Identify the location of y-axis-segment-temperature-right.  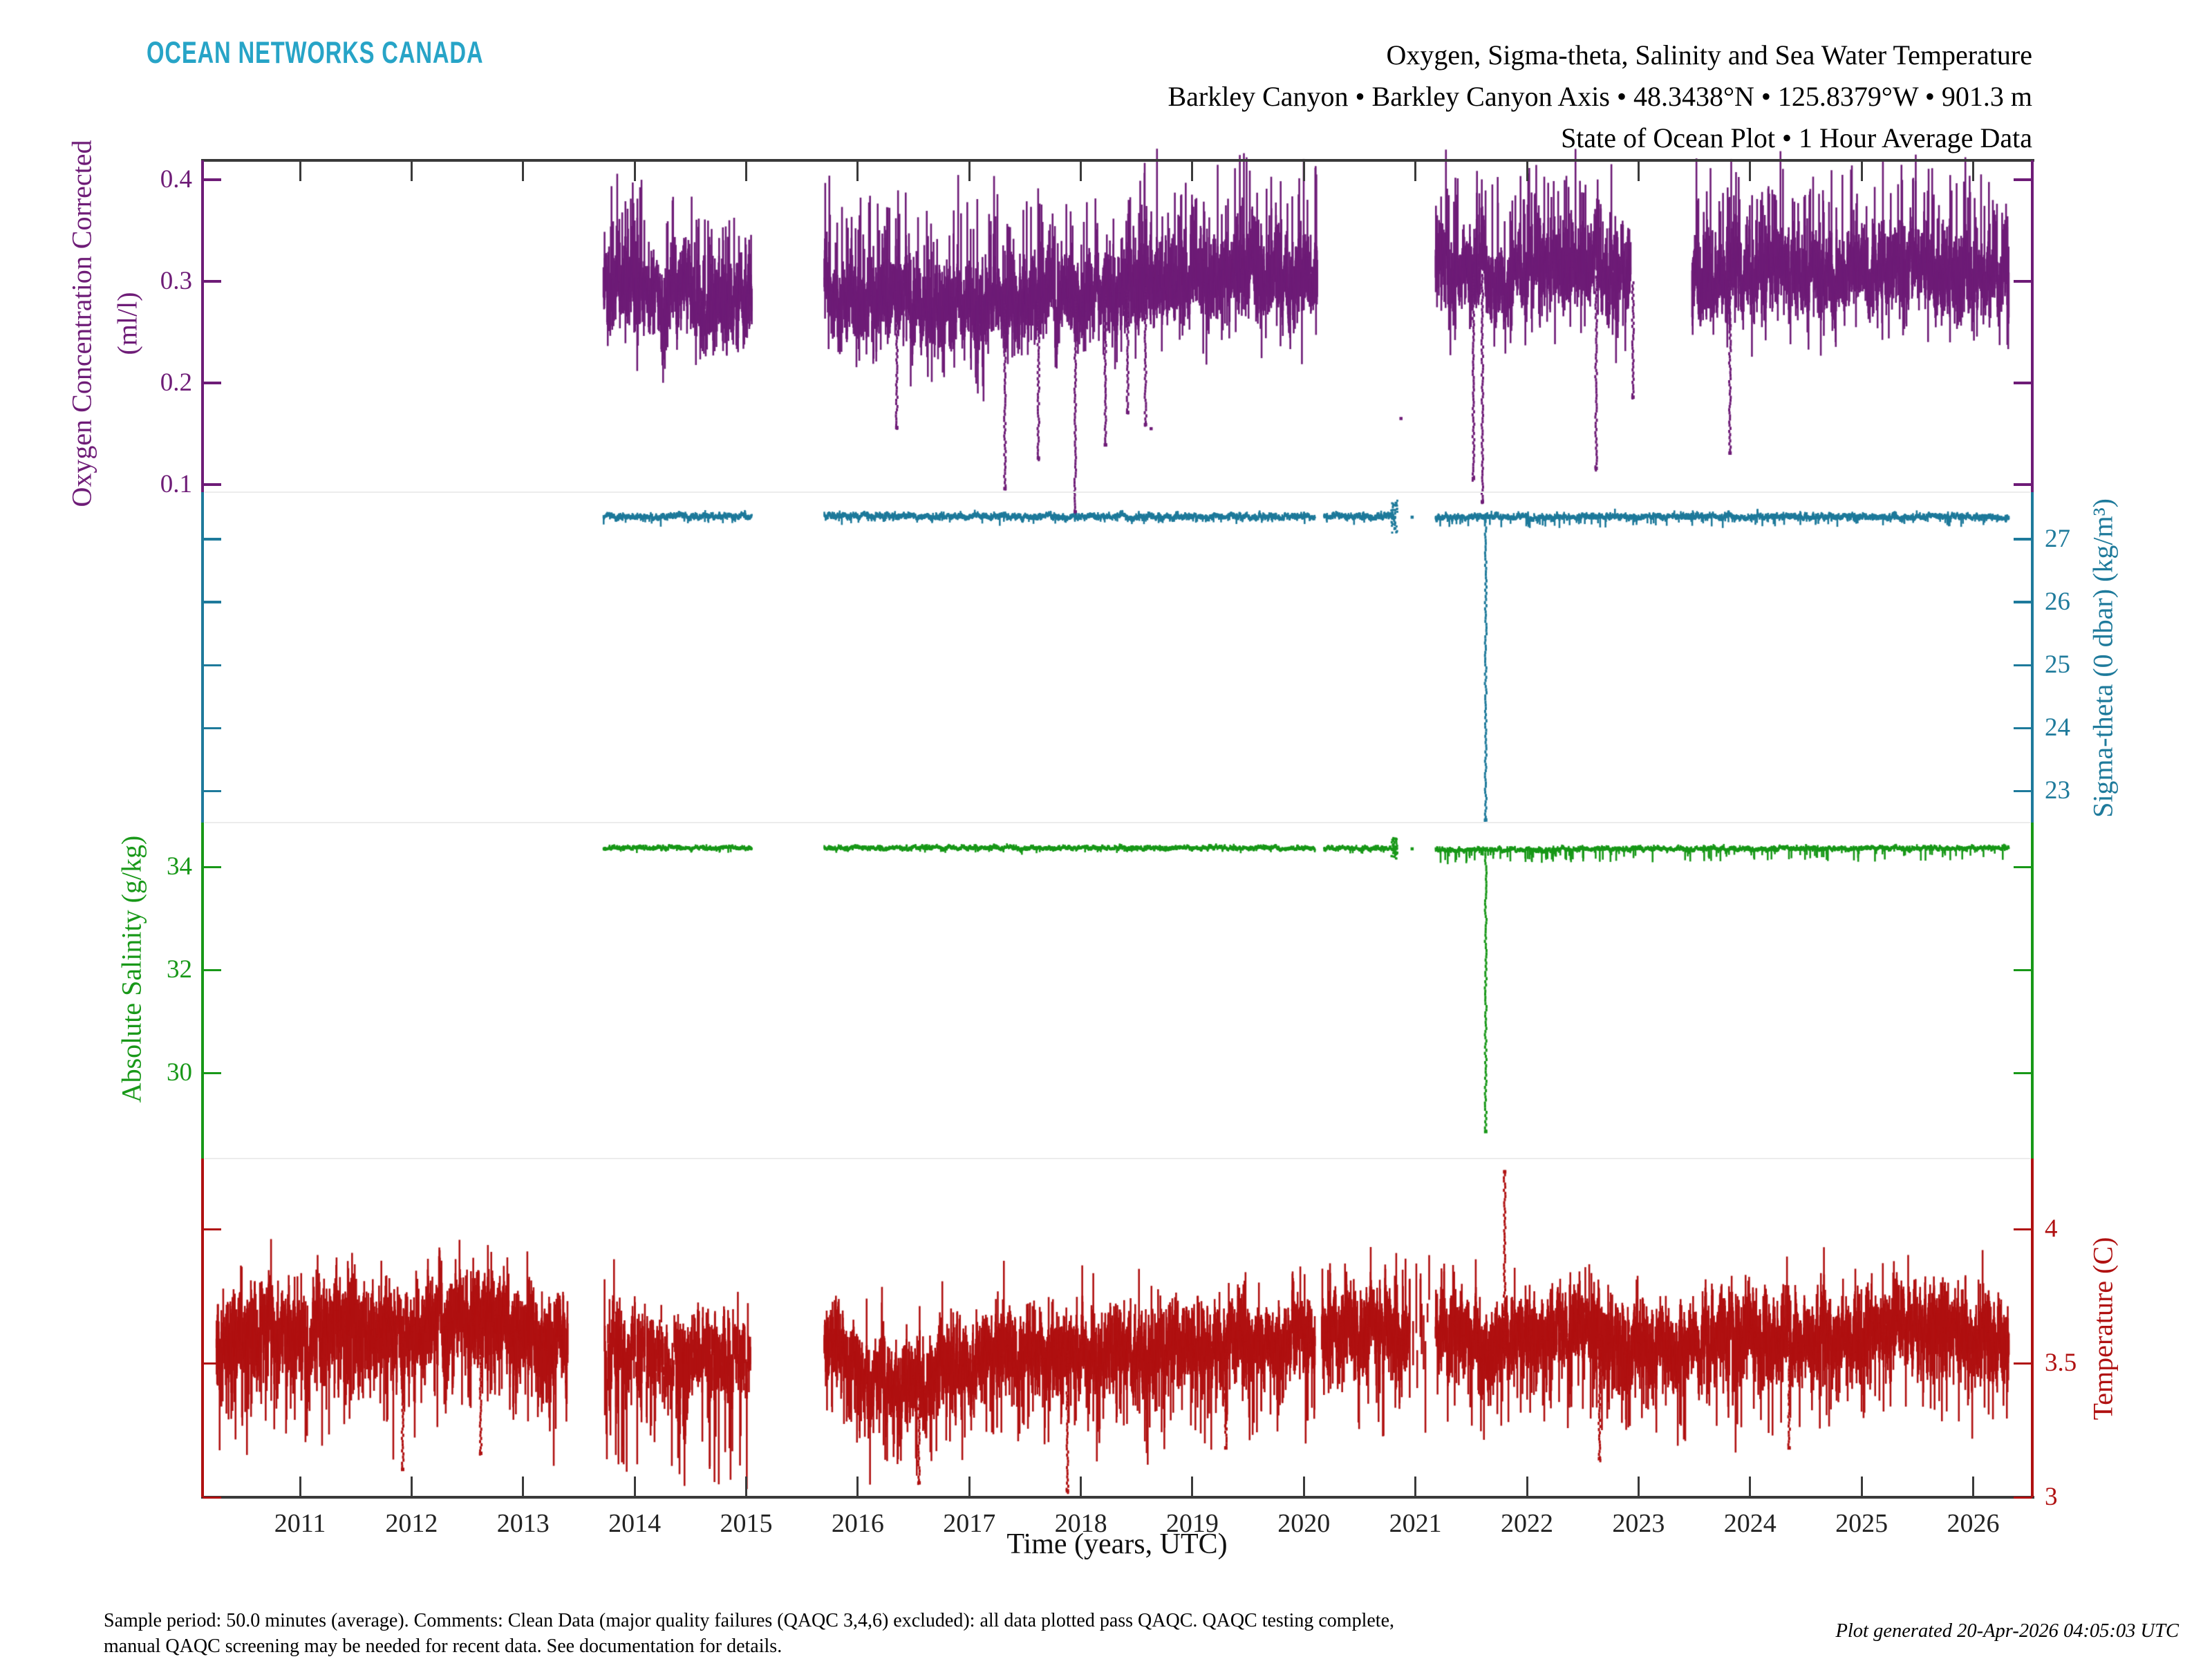
(2032, 1328).